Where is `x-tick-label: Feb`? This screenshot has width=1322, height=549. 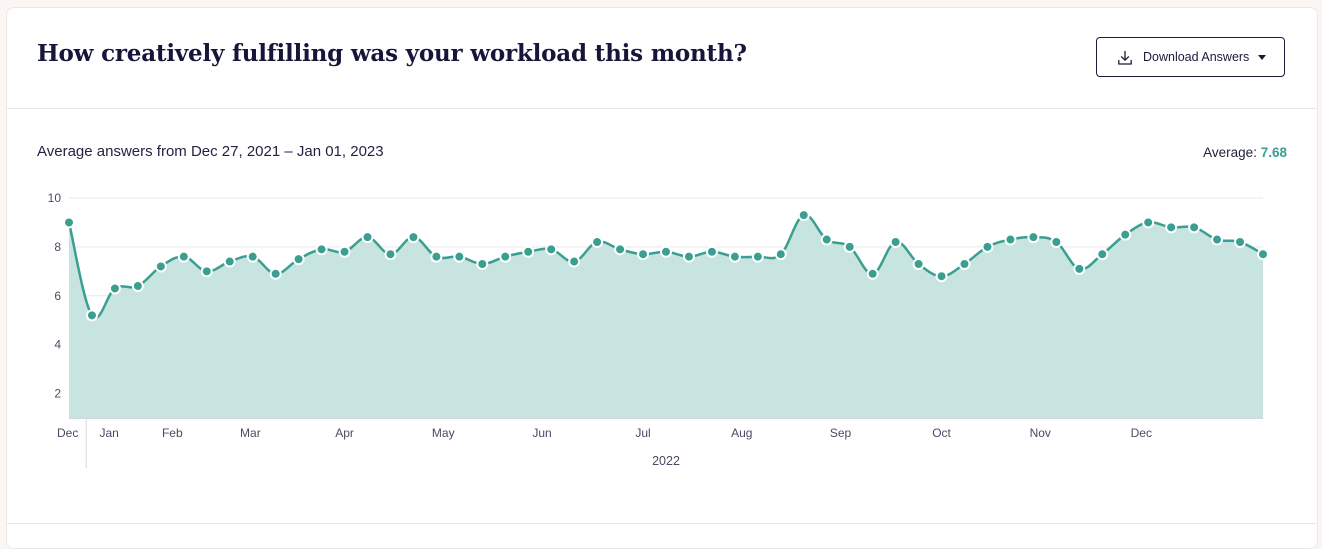 x-tick-label: Feb is located at coordinates (172, 433).